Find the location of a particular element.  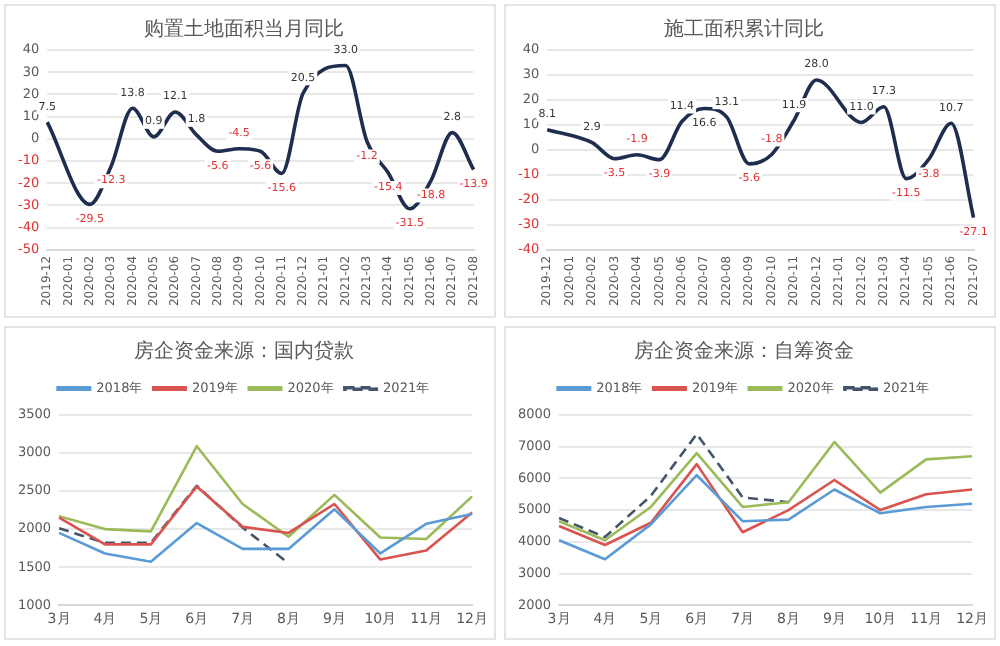

chart-title: 施工面积累计同比 is located at coordinates (744, 29).